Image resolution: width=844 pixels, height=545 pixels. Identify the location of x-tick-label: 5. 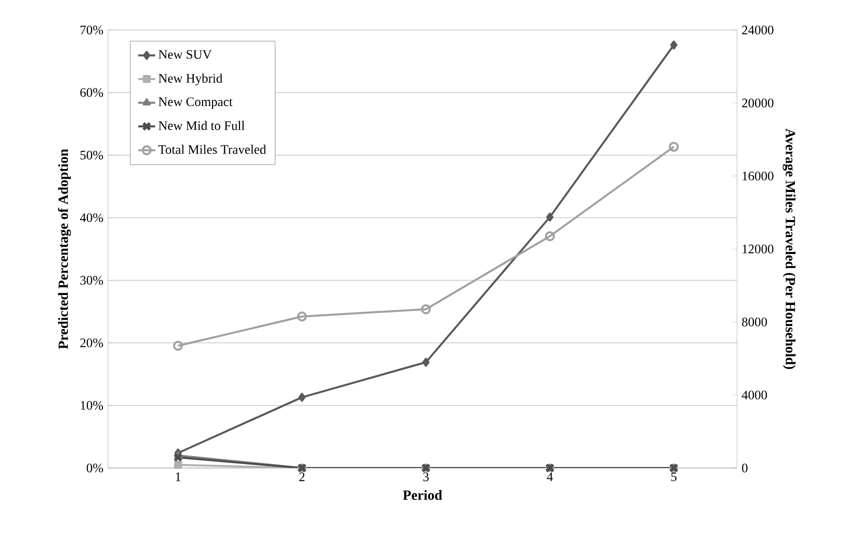
(674, 477).